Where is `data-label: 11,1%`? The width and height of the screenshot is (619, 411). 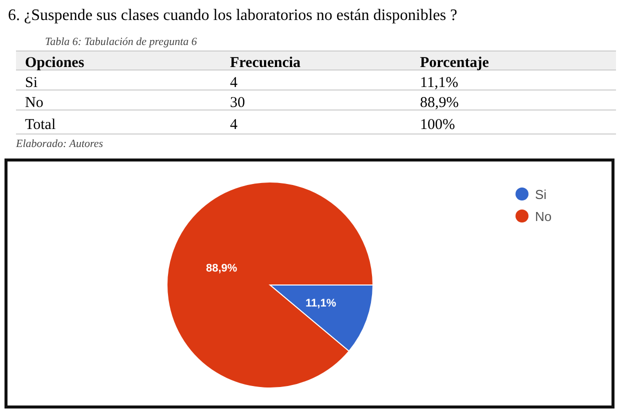 data-label: 11,1% is located at coordinates (321, 304).